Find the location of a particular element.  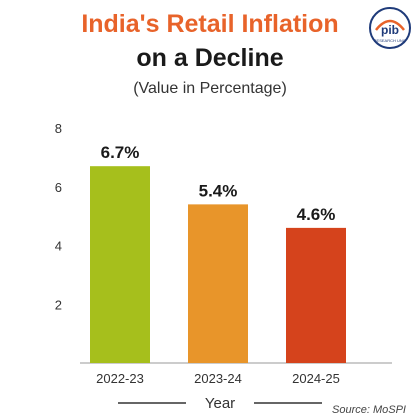

y-axis-ticks: 2 4 6 8 is located at coordinates (58, 216).